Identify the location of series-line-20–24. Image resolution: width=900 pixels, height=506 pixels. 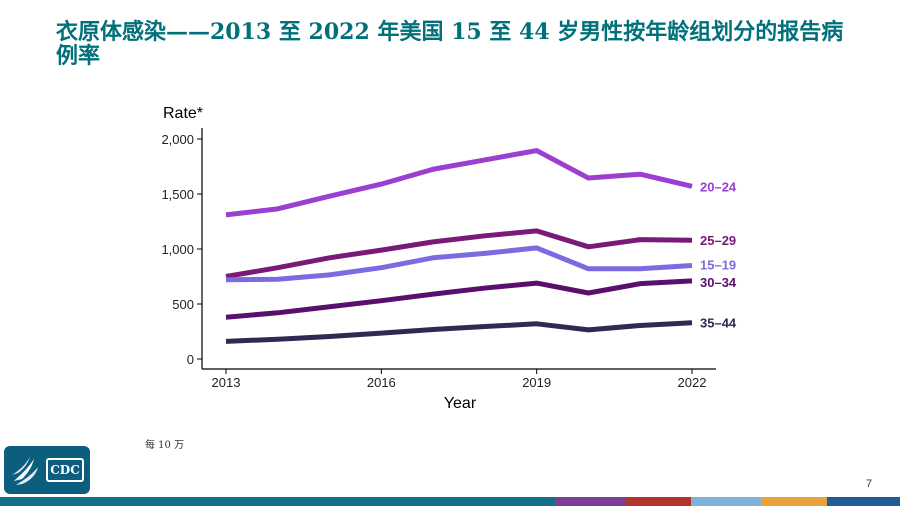
(459, 183).